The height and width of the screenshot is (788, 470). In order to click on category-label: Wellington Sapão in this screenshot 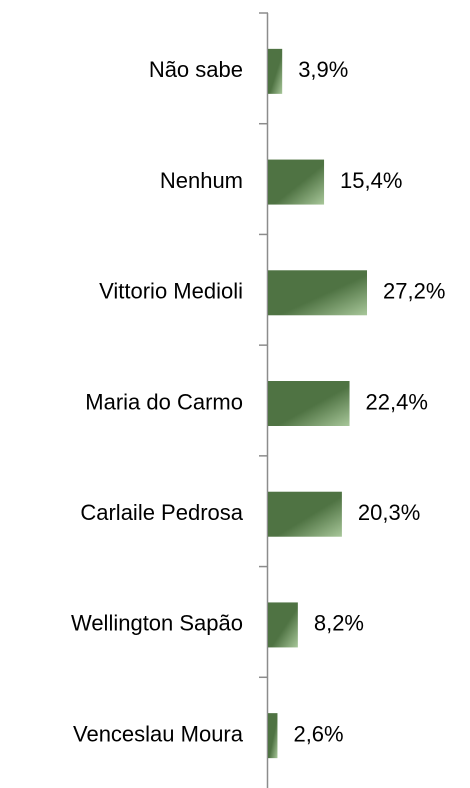, I will do `click(157, 623)`.